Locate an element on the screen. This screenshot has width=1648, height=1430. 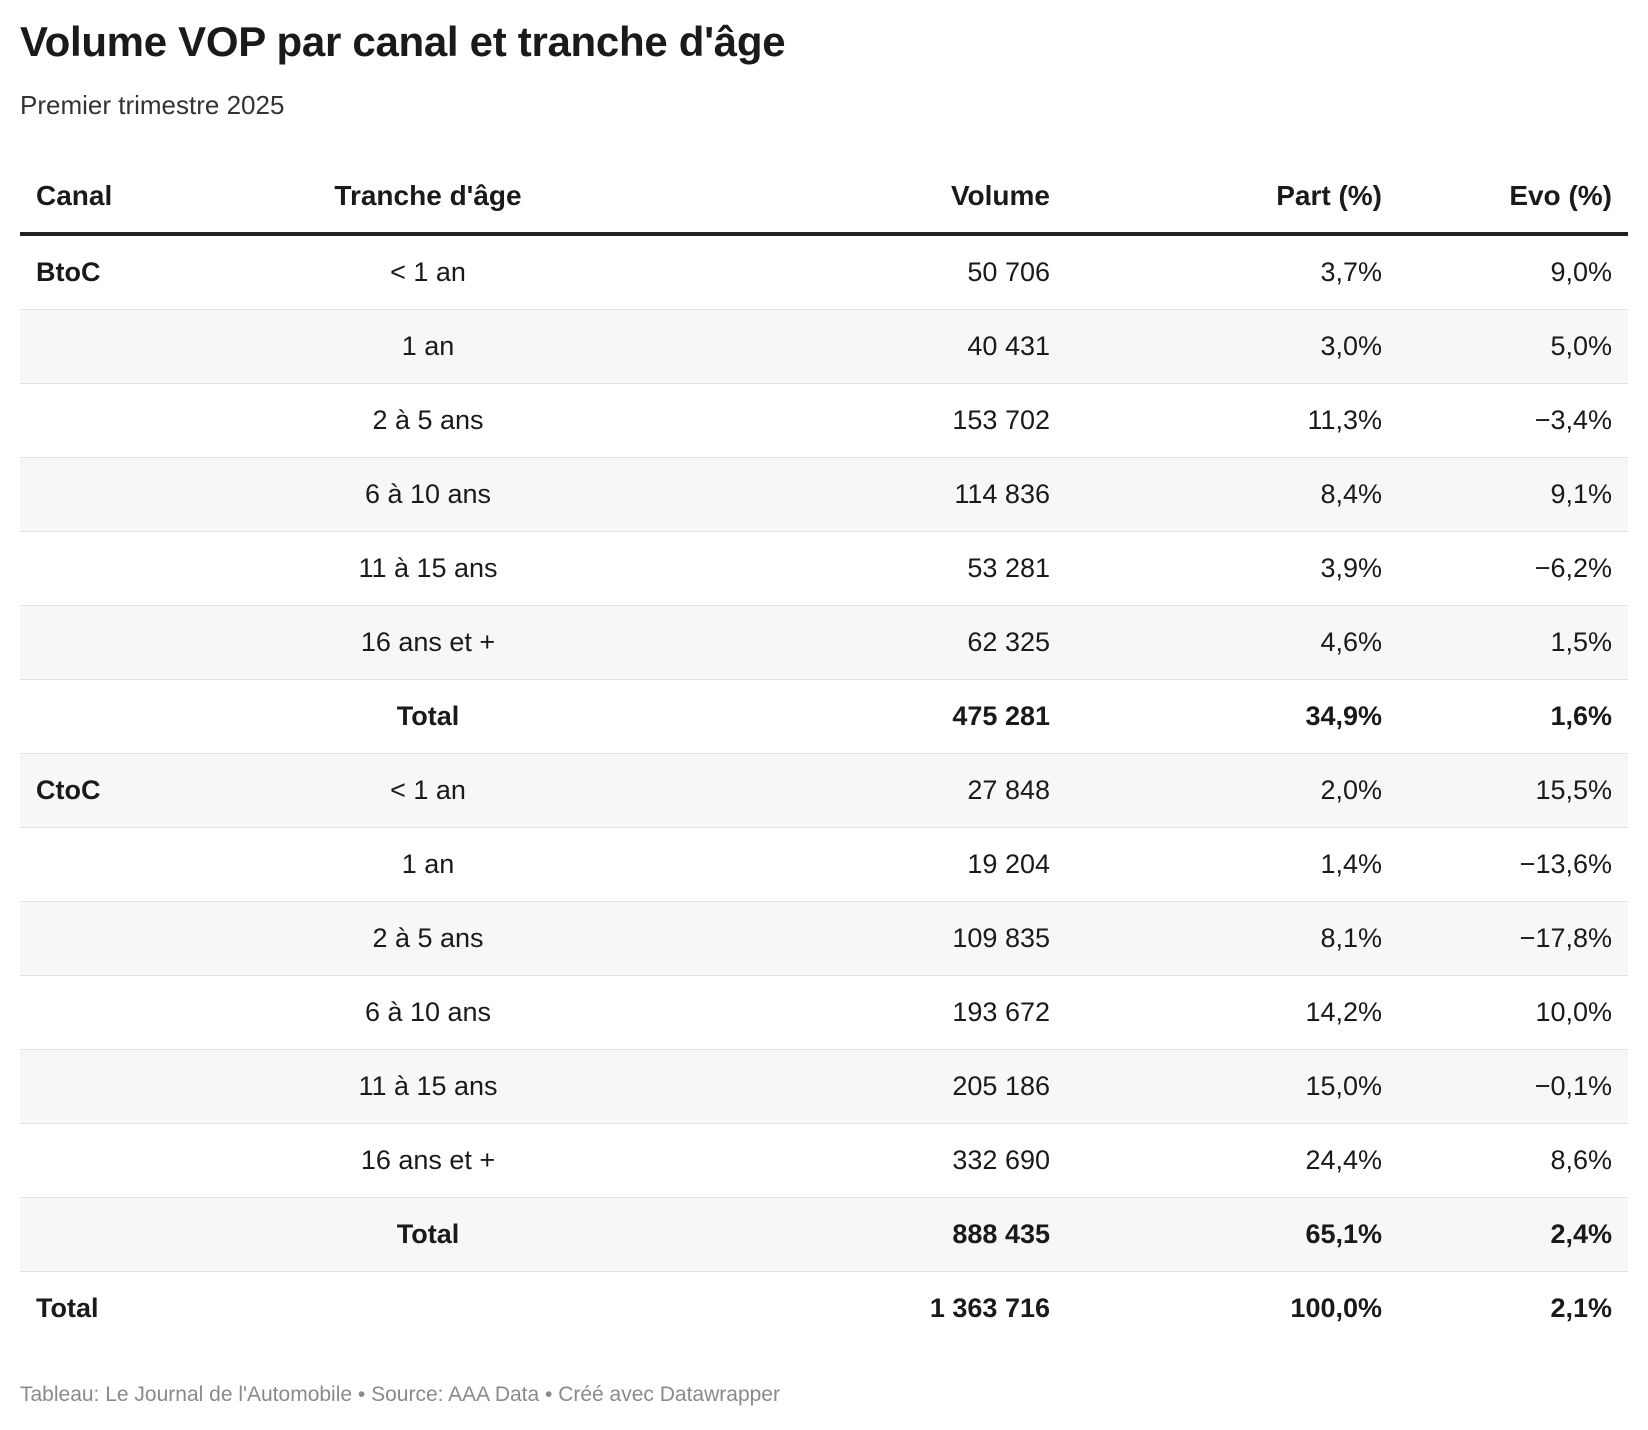
cell-evo: 10,0% is located at coordinates (1513, 1012).